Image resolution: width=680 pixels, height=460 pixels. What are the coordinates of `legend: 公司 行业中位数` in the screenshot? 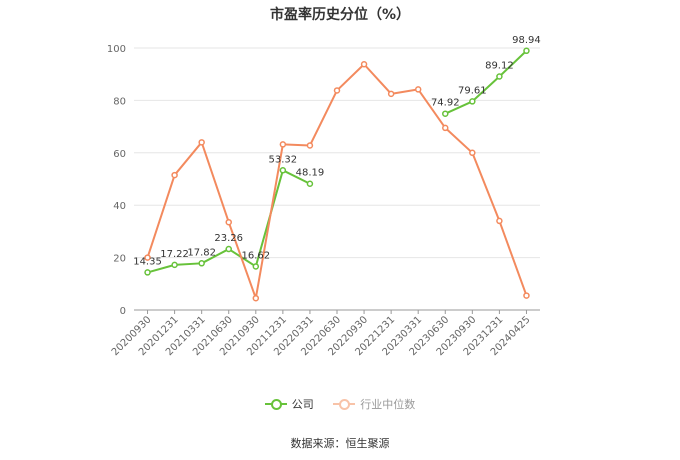 It's located at (340, 404).